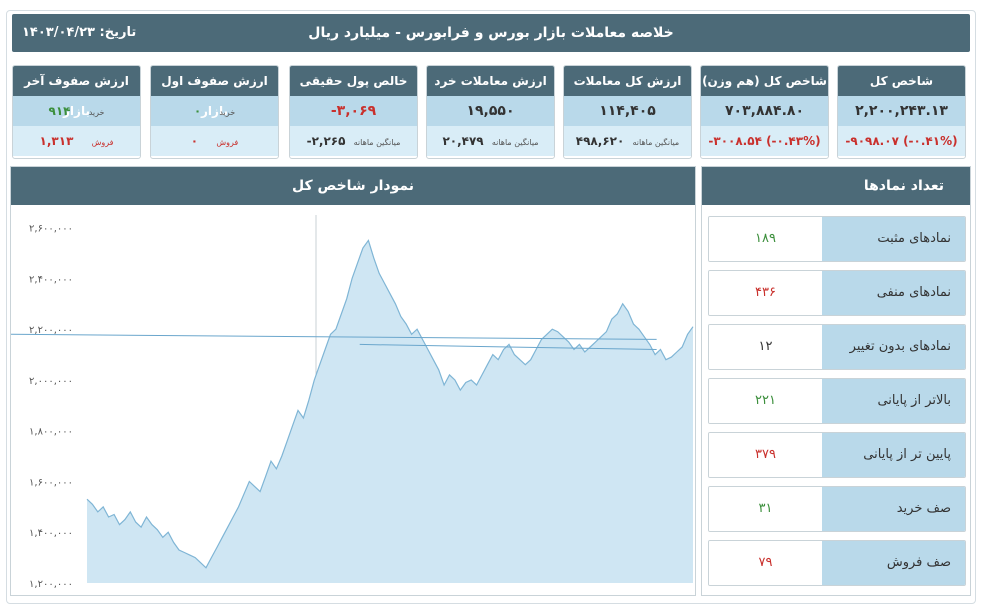 Image resolution: width=987 pixels, height=607 pixels. I want to click on count-value: ۳۱, so click(765, 509).